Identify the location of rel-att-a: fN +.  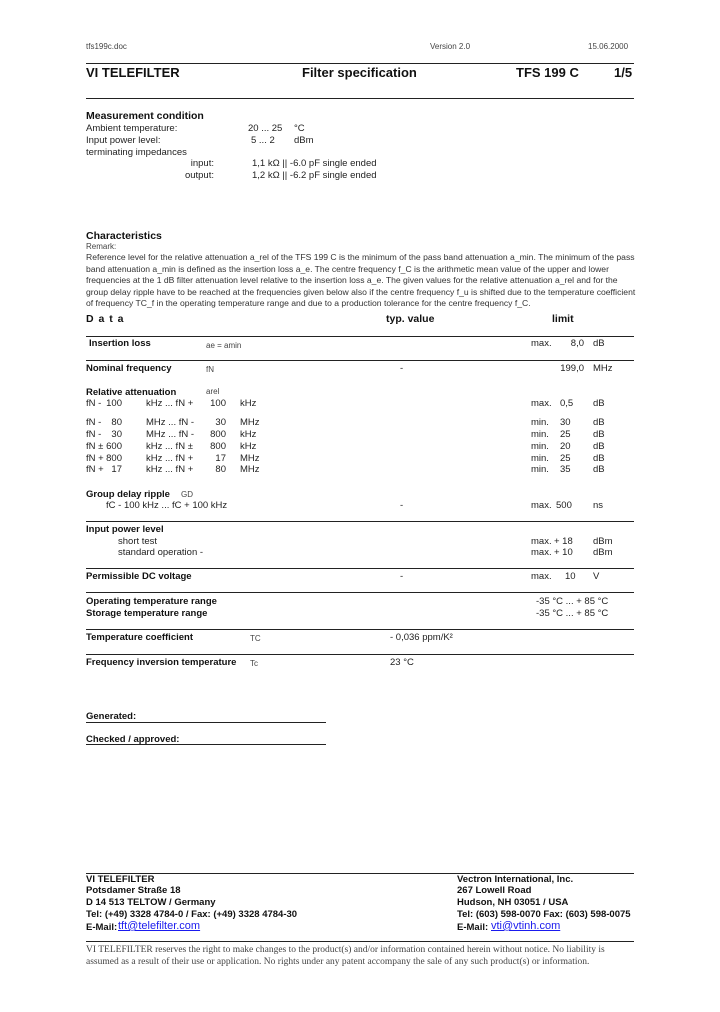
(95, 469).